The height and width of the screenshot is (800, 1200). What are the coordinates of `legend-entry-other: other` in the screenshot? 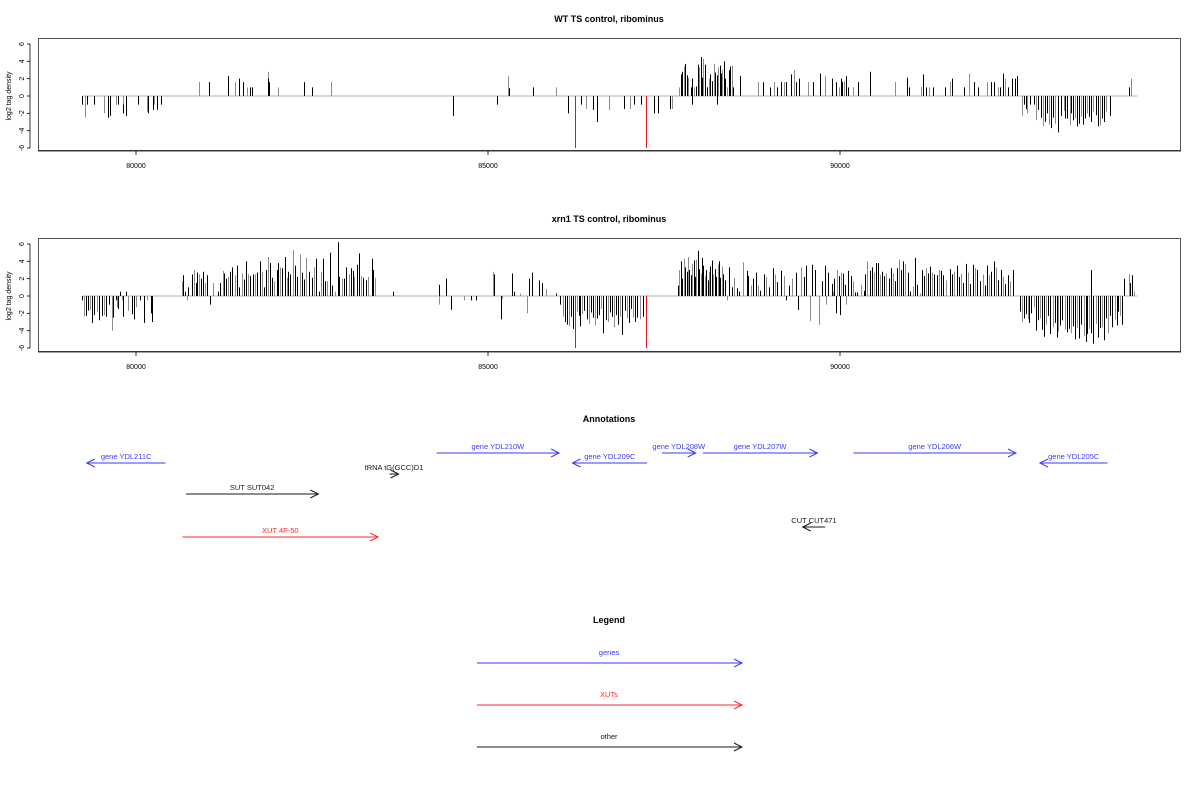 It's located at (610, 742).